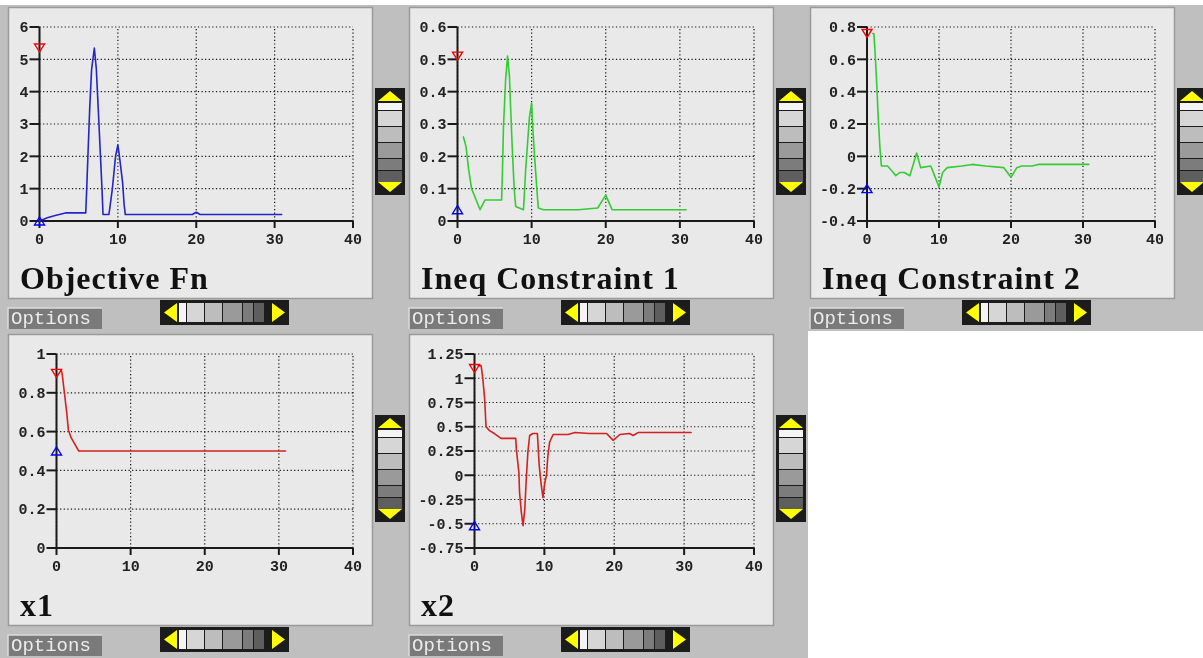 Image resolution: width=1203 pixels, height=658 pixels. What do you see at coordinates (550, 278) in the screenshot?
I see `text: Ineq Constraint 1` at bounding box center [550, 278].